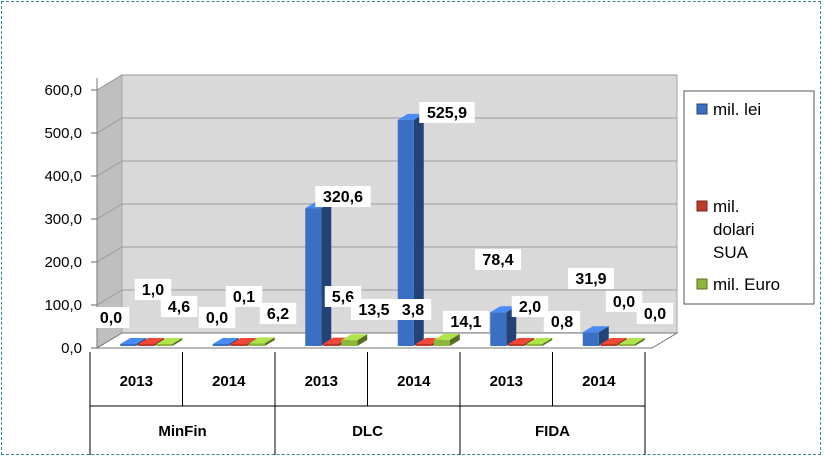  I want to click on data-label: 0,8, so click(562, 322).